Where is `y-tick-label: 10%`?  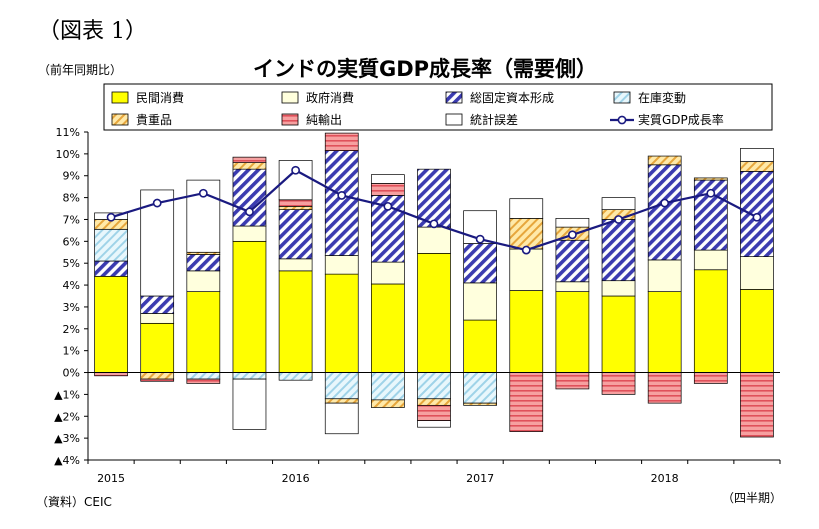
y-tick-label: 10% is located at coordinates (68, 154).